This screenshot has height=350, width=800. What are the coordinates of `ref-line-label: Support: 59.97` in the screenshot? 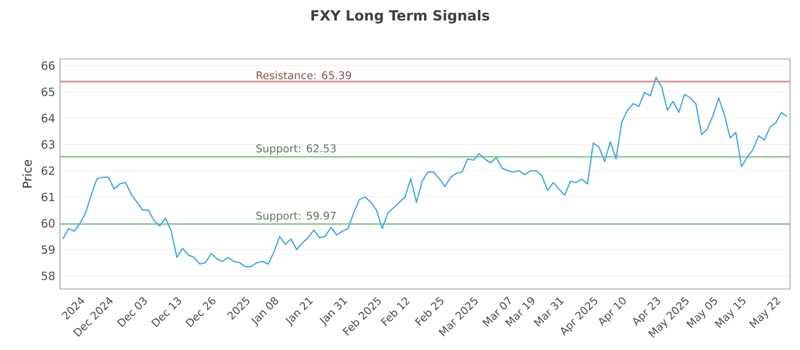 It's located at (296, 217).